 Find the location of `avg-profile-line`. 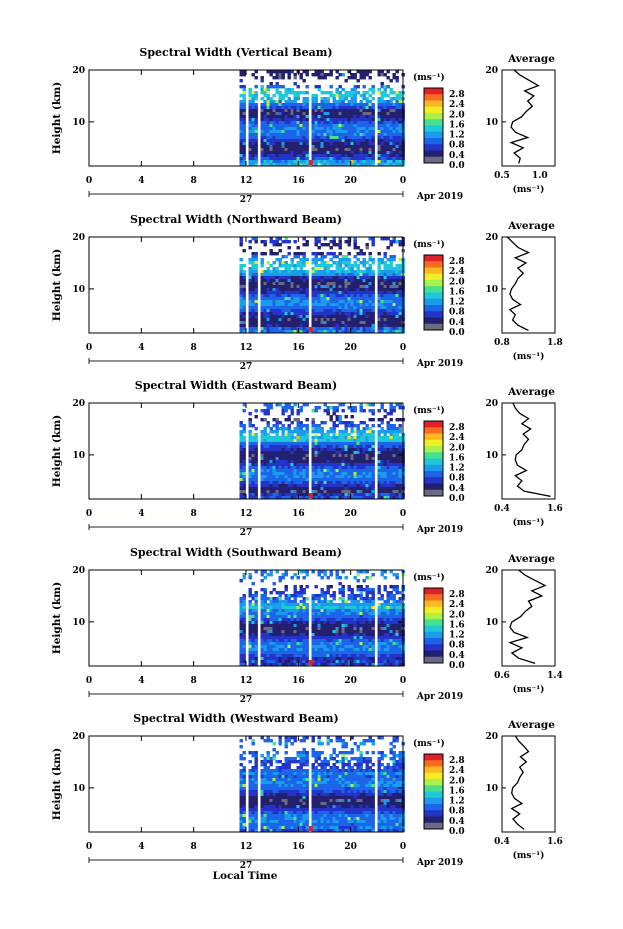

avg-profile-line is located at coordinates (524, 116).